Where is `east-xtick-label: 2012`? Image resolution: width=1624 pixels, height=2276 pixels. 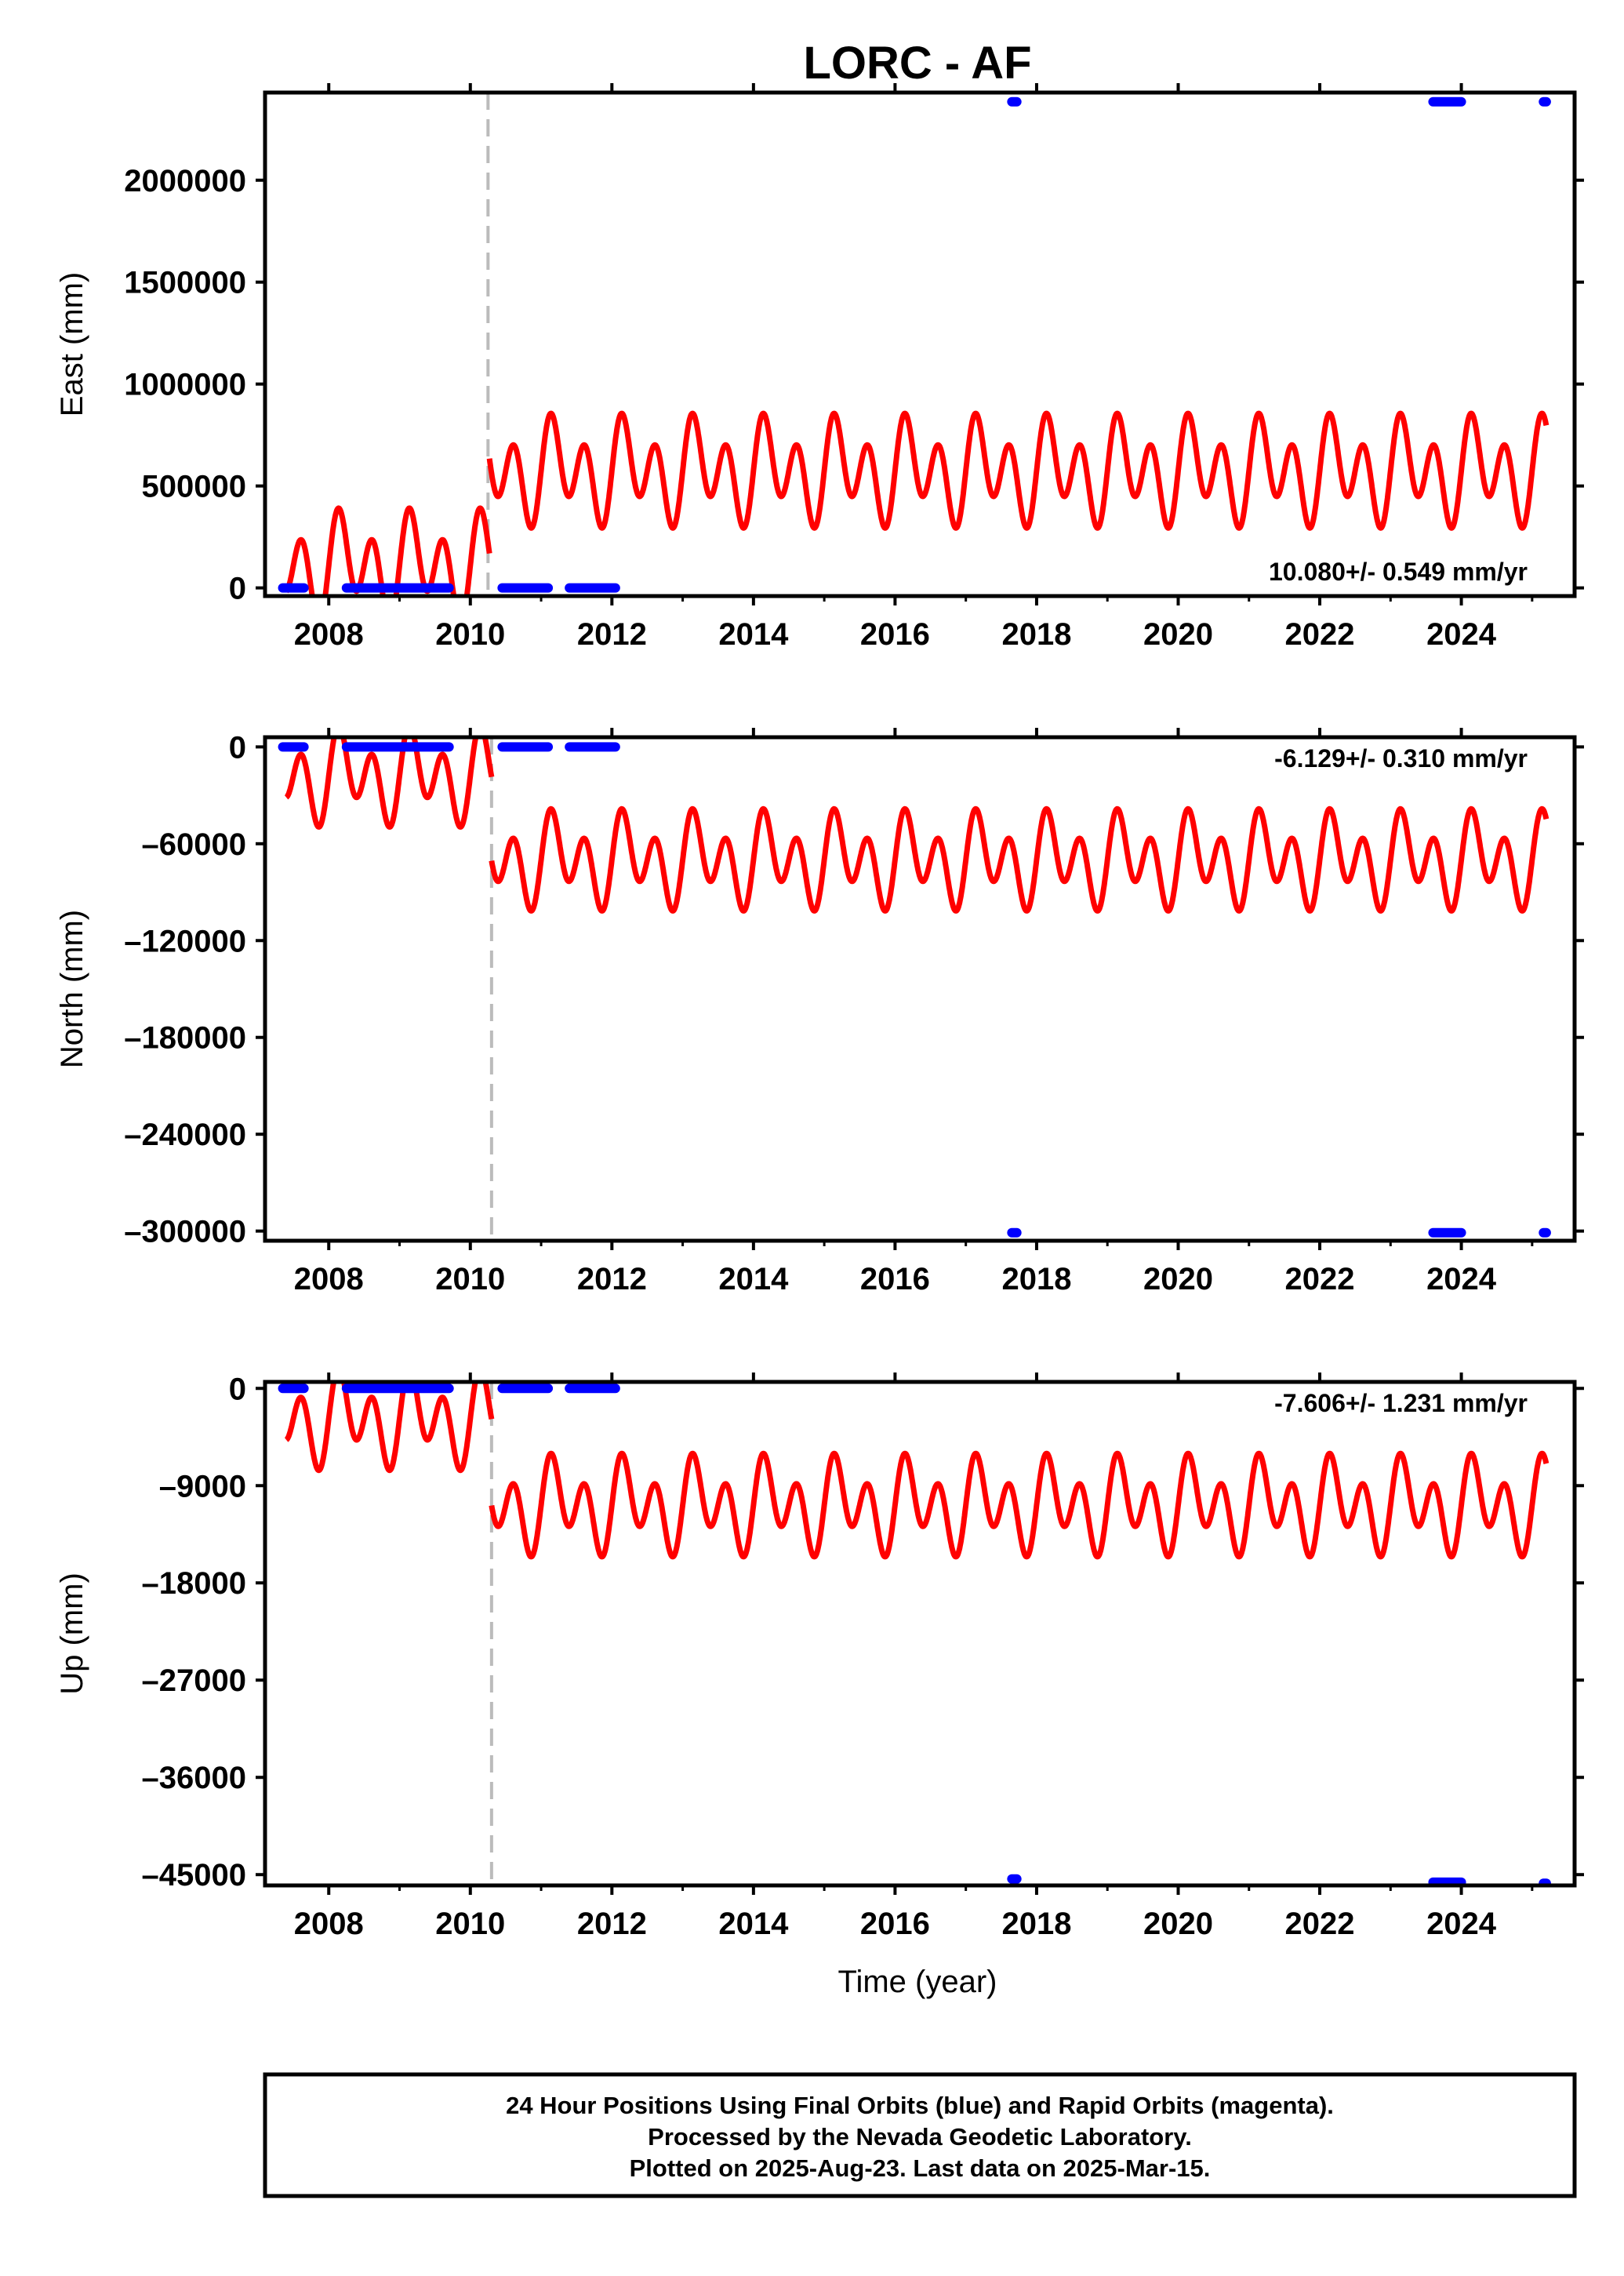
east-xtick-label: 2012 is located at coordinates (612, 634).